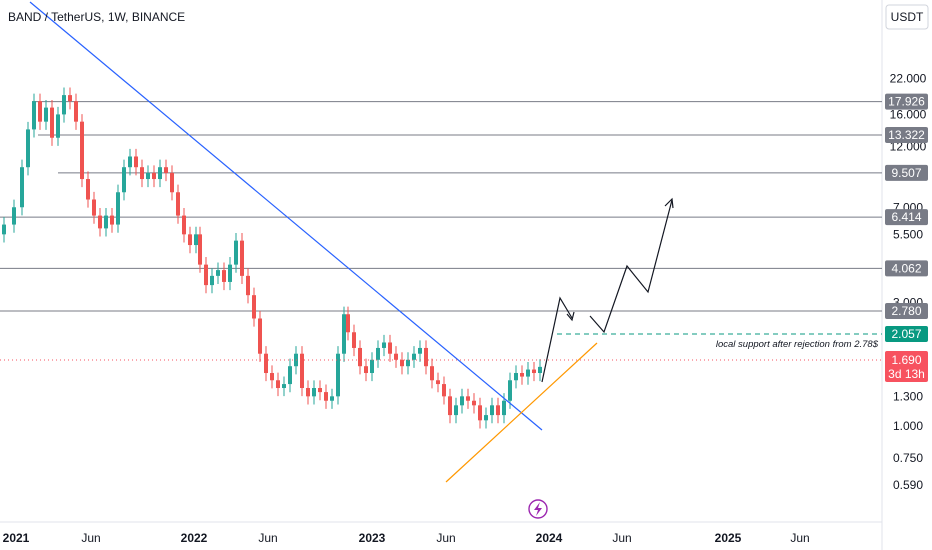  I want to click on countdown-label: 3d 13h, so click(906, 374).